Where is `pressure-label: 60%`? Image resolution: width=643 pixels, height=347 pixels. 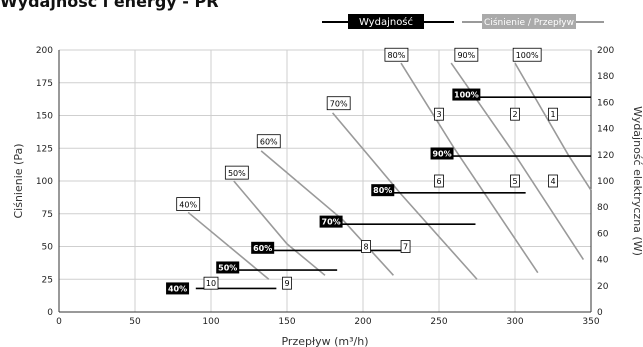 pressure-label: 60% is located at coordinates (269, 142).